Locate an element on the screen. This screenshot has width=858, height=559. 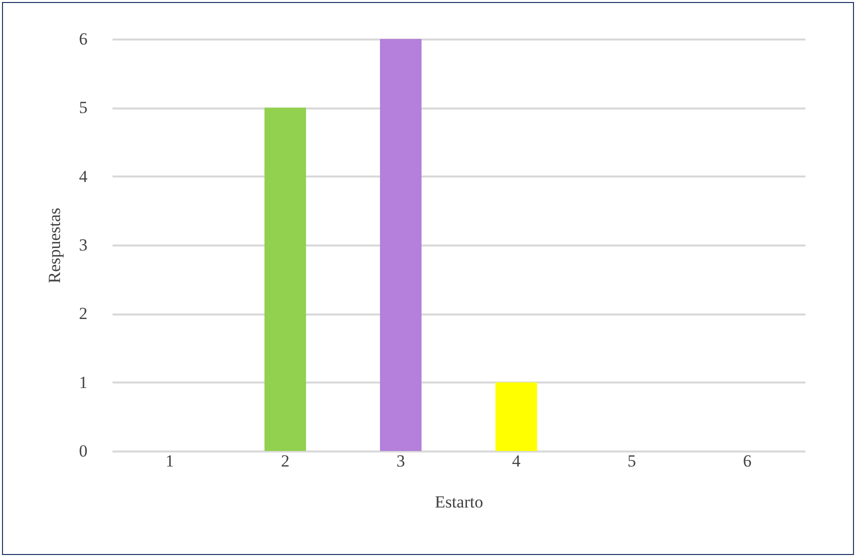
x-tick-label: 3 is located at coordinates (400, 461).